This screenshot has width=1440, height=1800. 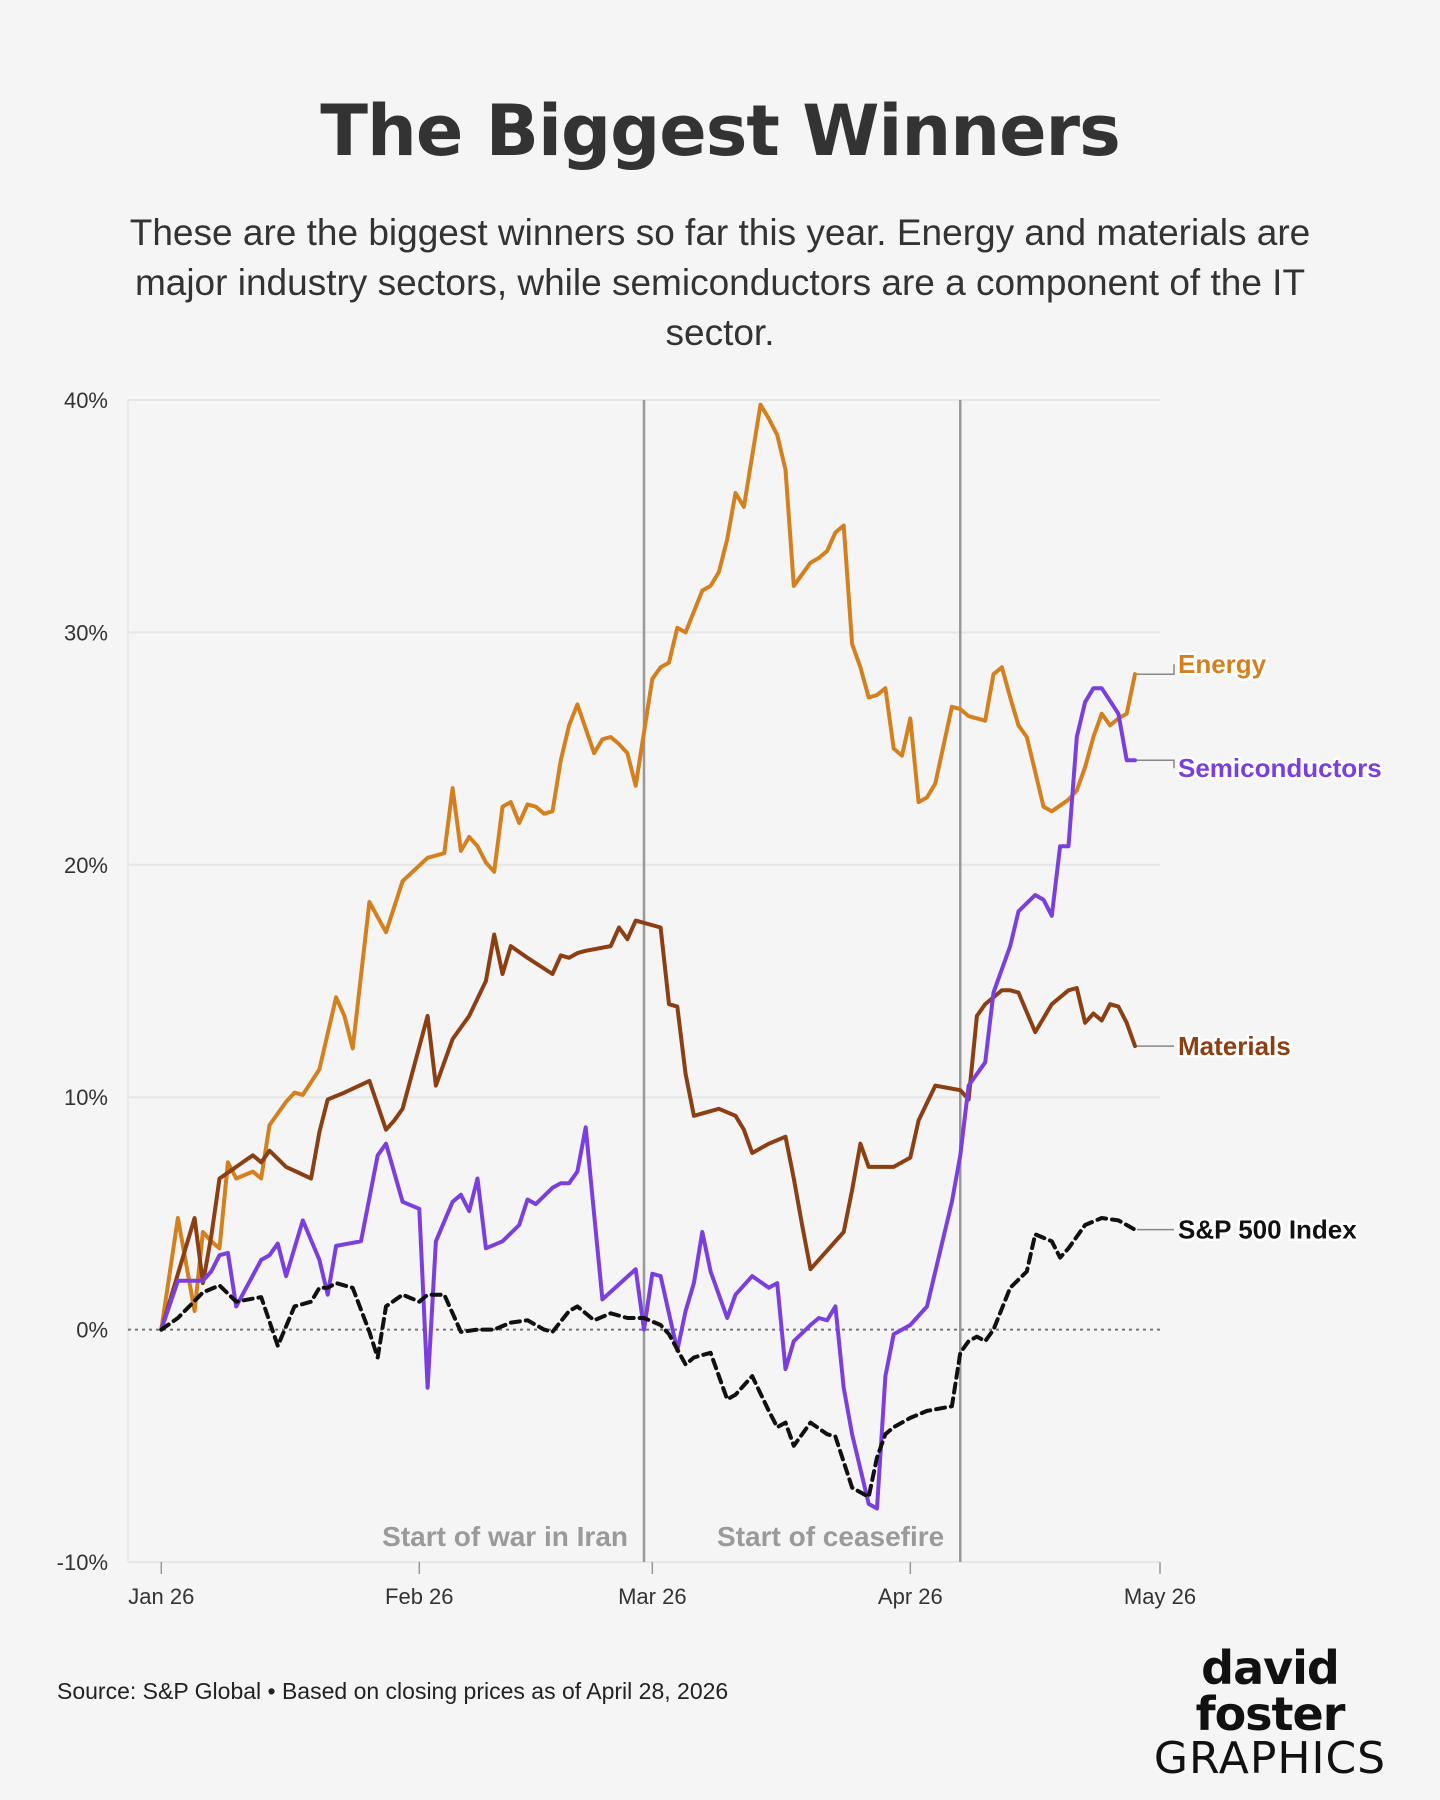 What do you see at coordinates (86, 1097) in the screenshot?
I see `y-tick-label: 10%` at bounding box center [86, 1097].